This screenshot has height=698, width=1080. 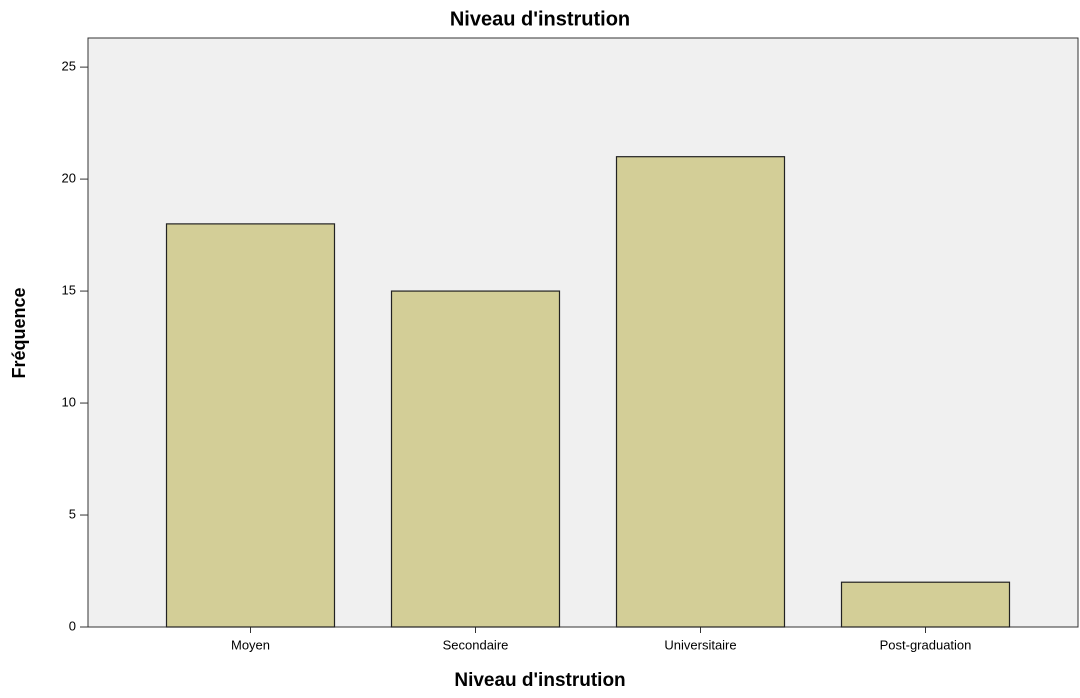 I want to click on y-tick-label: 20, so click(x=69, y=178).